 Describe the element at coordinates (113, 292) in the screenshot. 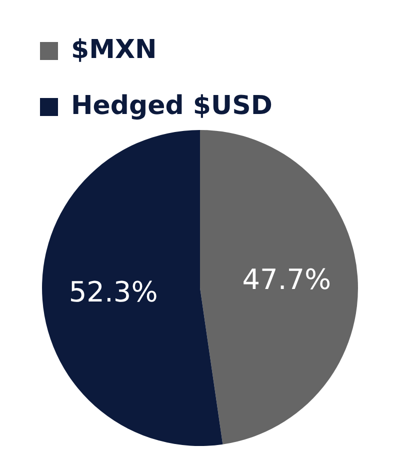

I see `data-label: 52.3%` at that location.